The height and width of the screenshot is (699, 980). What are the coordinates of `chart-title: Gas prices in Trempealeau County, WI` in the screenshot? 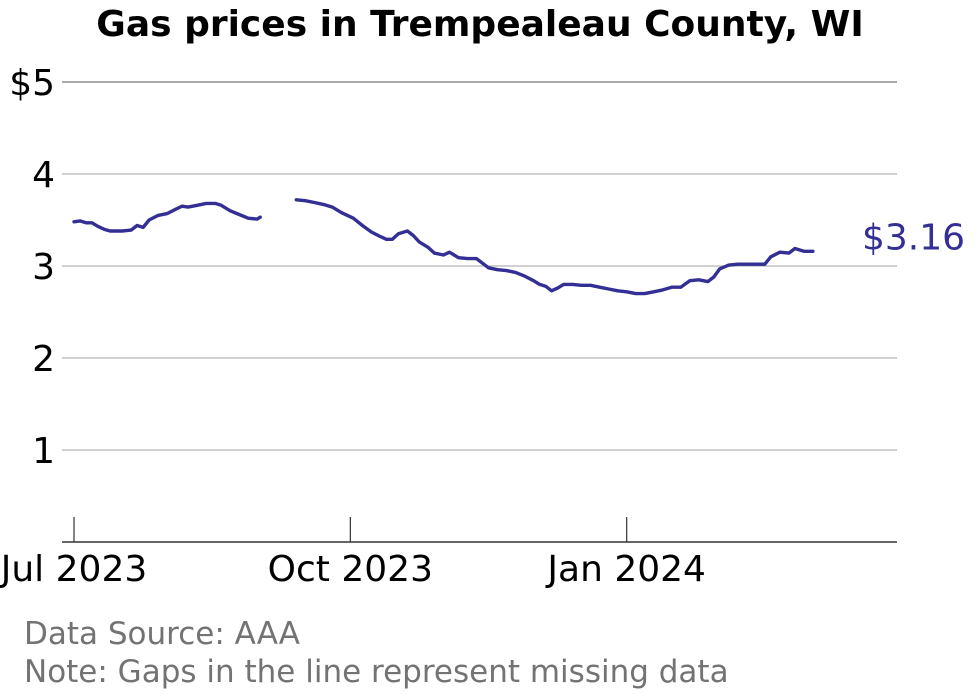 It's located at (480, 24).